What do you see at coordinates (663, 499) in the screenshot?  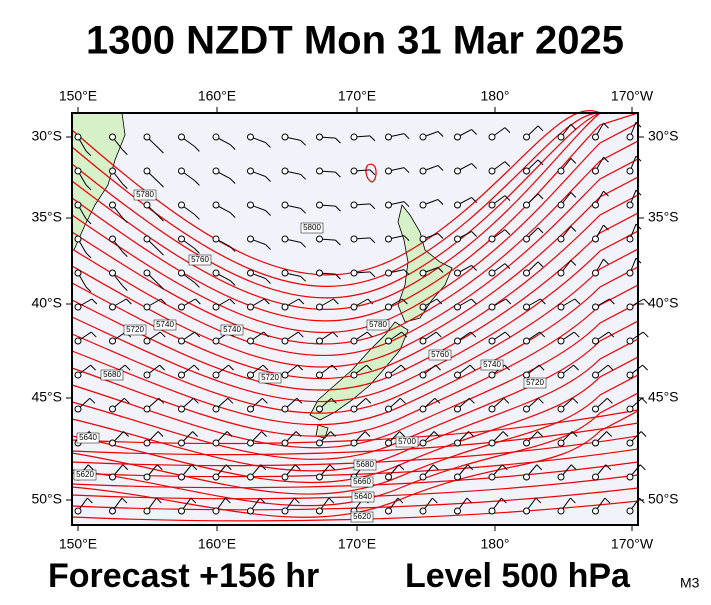 I see `lat-label: 50°S` at bounding box center [663, 499].